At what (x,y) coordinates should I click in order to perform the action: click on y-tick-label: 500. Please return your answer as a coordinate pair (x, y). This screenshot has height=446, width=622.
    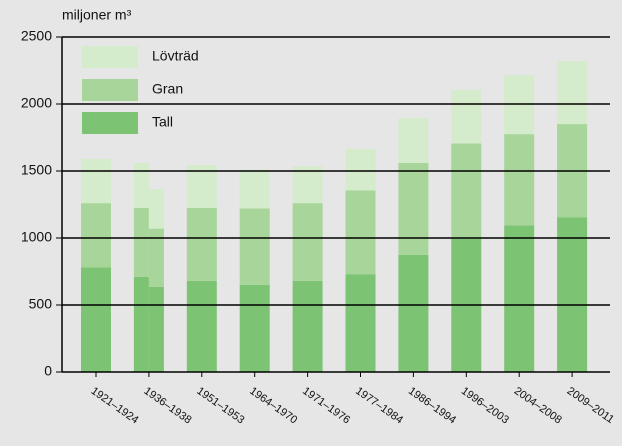
    Looking at the image, I should click on (41, 304).